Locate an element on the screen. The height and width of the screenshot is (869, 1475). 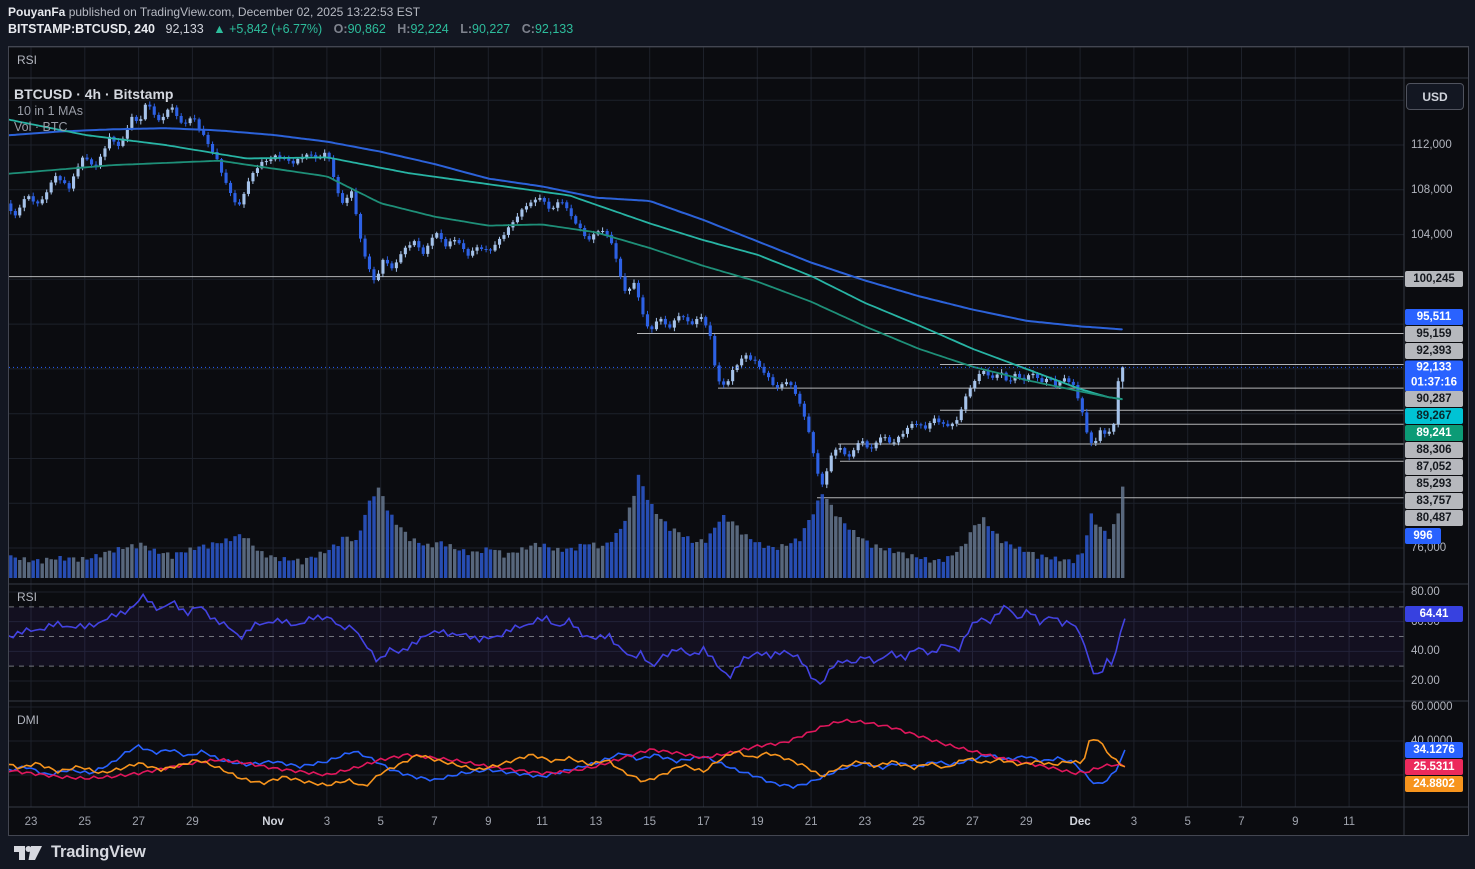
time-axis-label: 15 is located at coordinates (650, 822).